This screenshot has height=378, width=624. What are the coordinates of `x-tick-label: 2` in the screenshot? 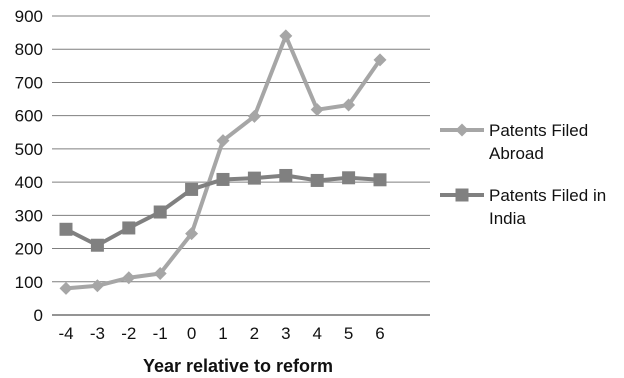 It's located at (254, 333).